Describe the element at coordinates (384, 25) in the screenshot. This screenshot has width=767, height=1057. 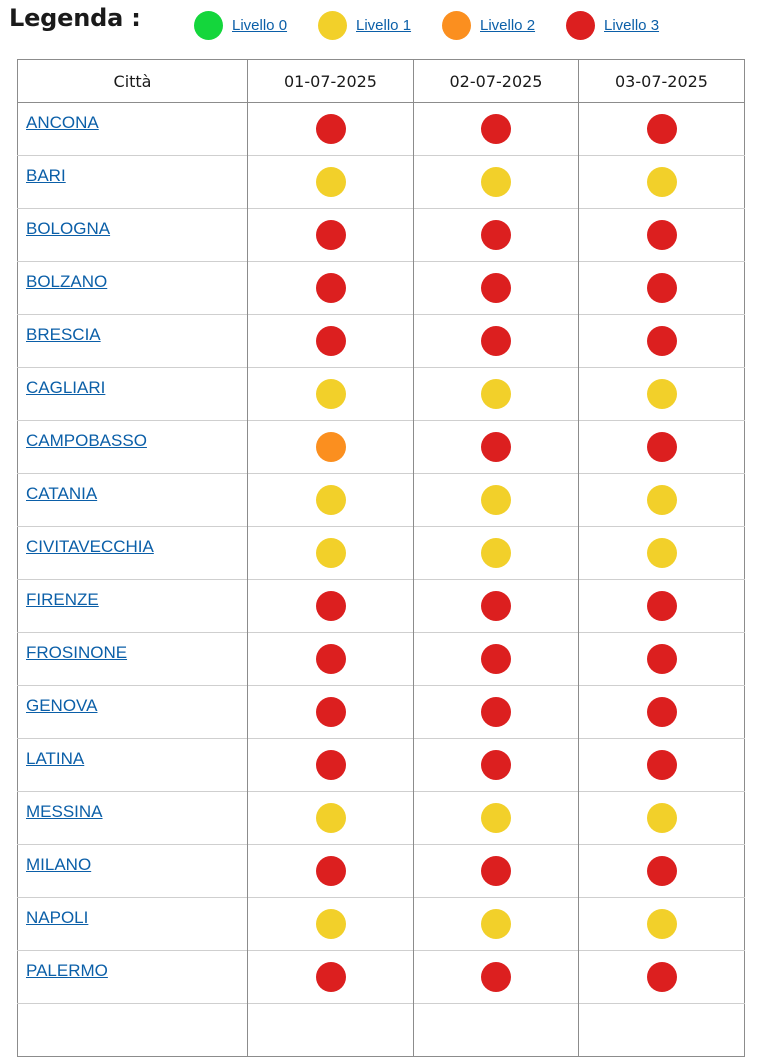
I see `legend-link-level-1: Livello 1` at that location.